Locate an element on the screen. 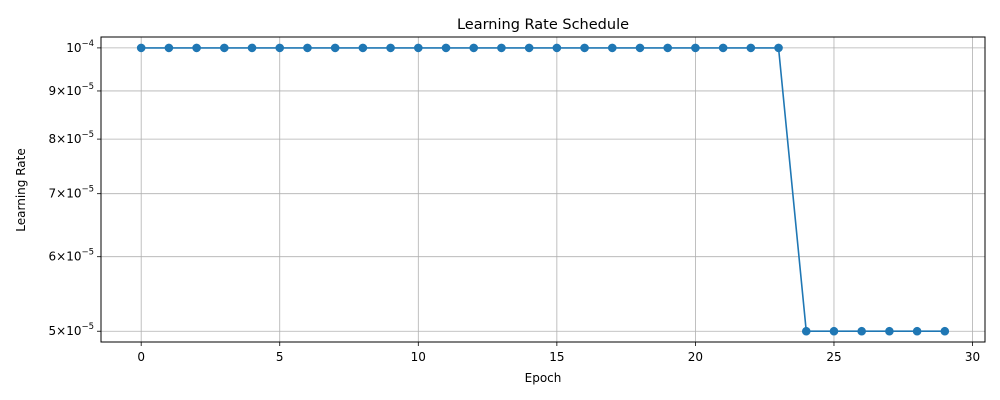 This screenshot has width=1000, height=400. y-axis-ticks: 10−49×10−58×10−57×10−56×10−55×10−5 is located at coordinates (75, 188).